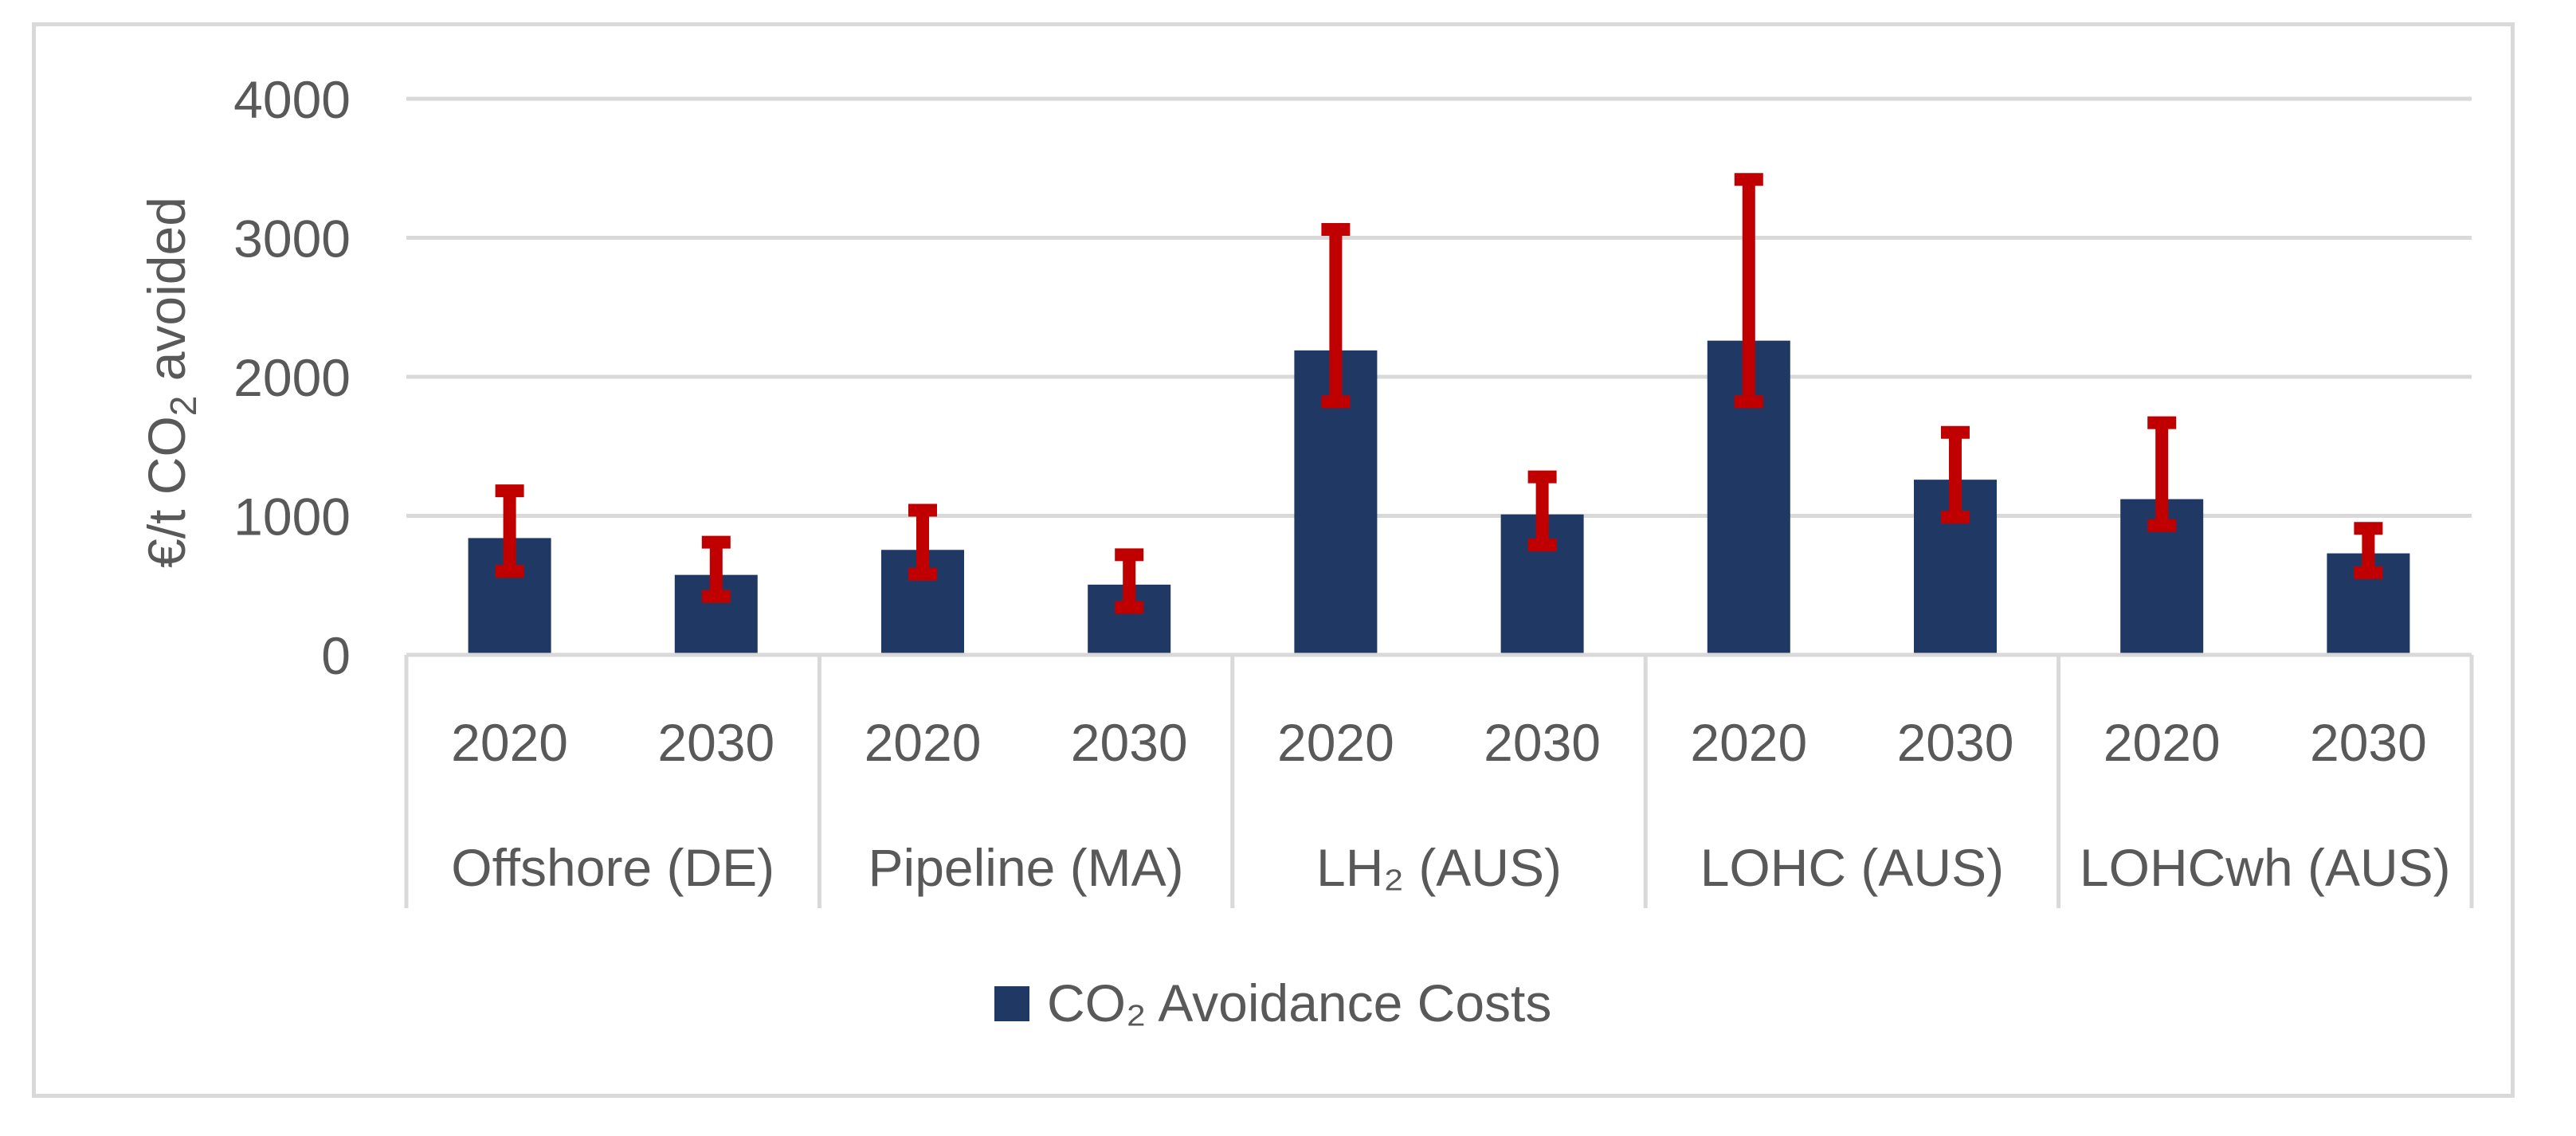  Describe the element at coordinates (336, 655) in the screenshot. I see `y-tick-label-0: 0` at that location.